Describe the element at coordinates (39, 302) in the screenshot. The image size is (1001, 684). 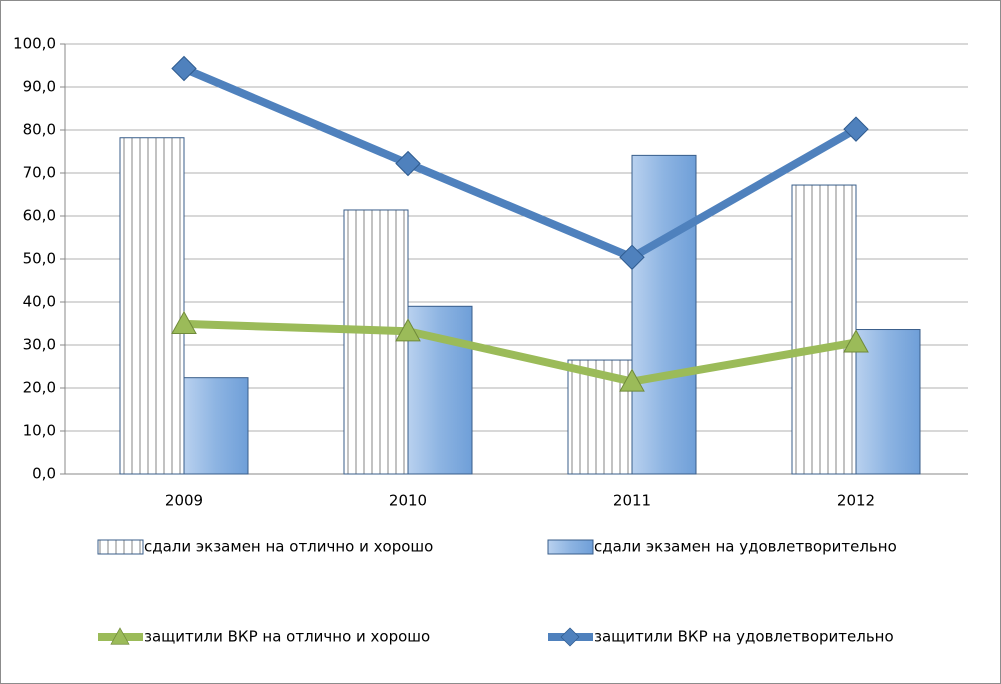
I see `y-tick-label: 40,0` at that location.